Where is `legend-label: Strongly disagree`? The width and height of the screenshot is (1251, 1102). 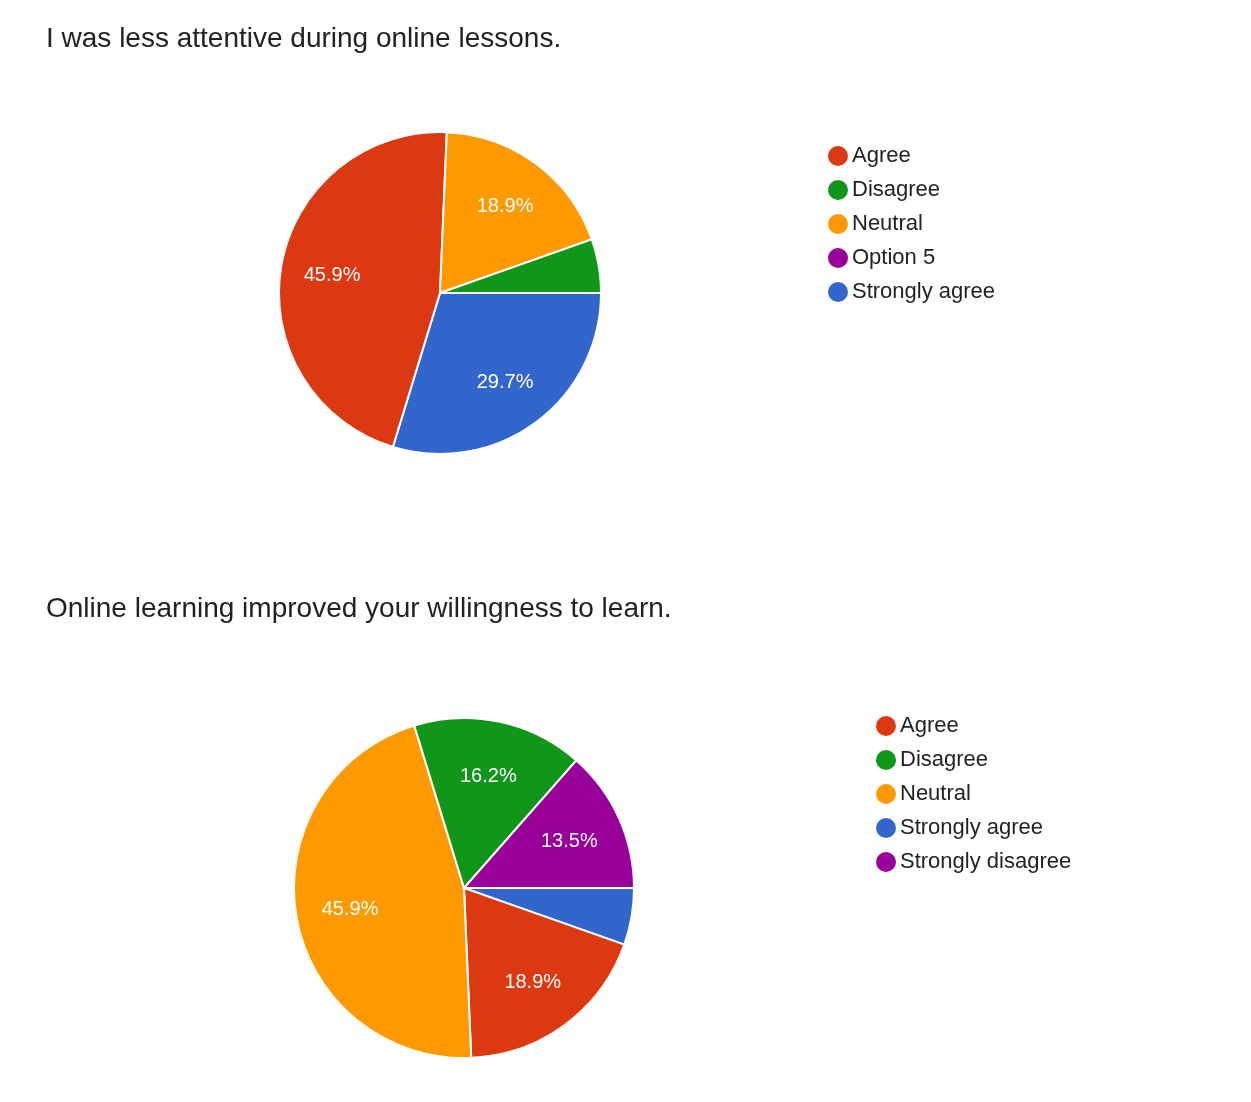 legend-label: Strongly disagree is located at coordinates (986, 860).